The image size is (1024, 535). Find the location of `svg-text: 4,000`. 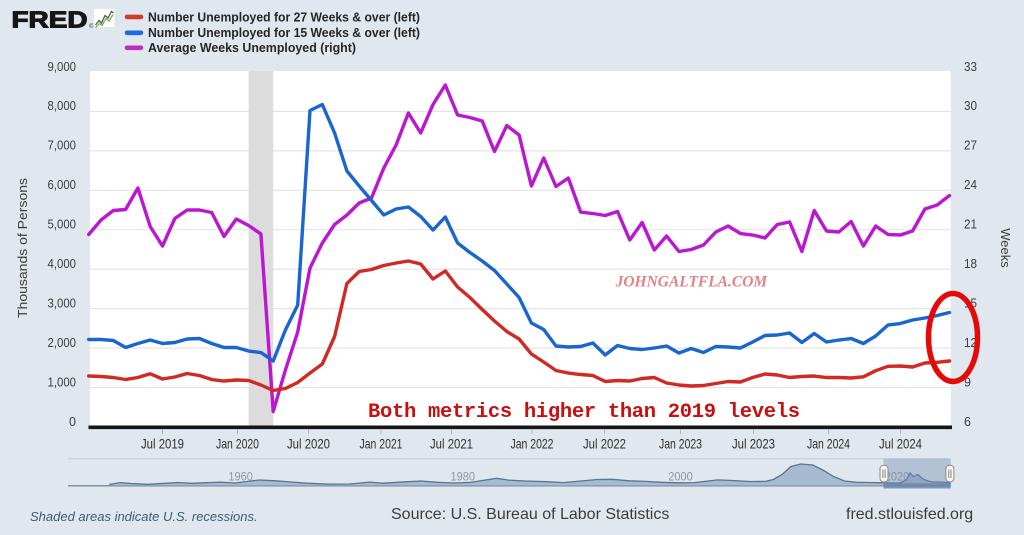

svg-text: 4,000 is located at coordinates (62, 264).